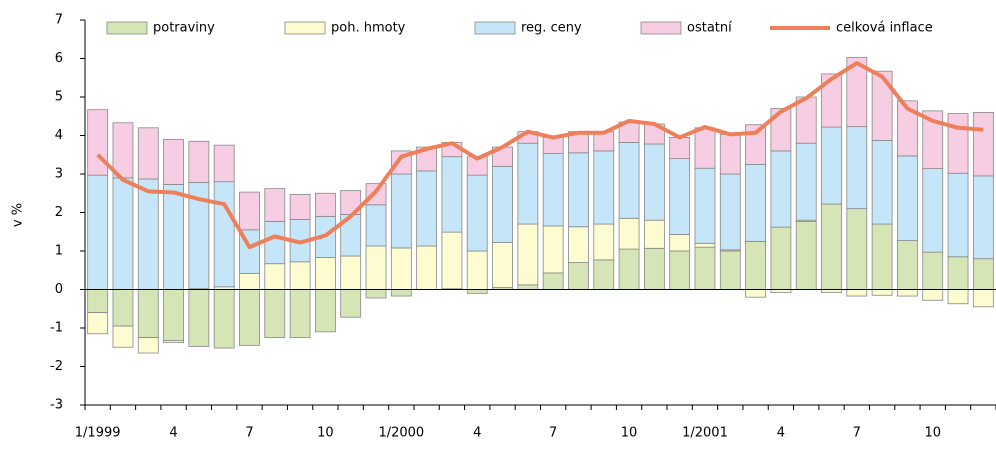 This screenshot has width=996, height=454. What do you see at coordinates (59, 58) in the screenshot?
I see `y-tick-label: 6` at bounding box center [59, 58].